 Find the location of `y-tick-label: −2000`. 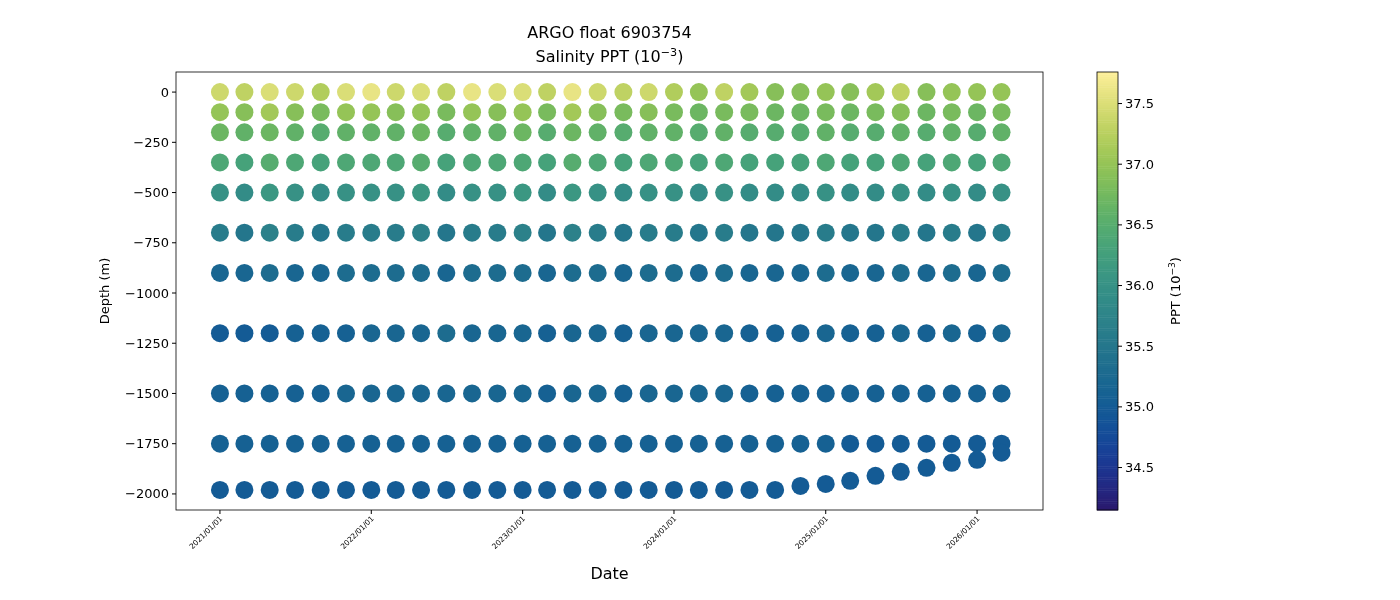

y-tick-label: −2000 is located at coordinates (147, 494).